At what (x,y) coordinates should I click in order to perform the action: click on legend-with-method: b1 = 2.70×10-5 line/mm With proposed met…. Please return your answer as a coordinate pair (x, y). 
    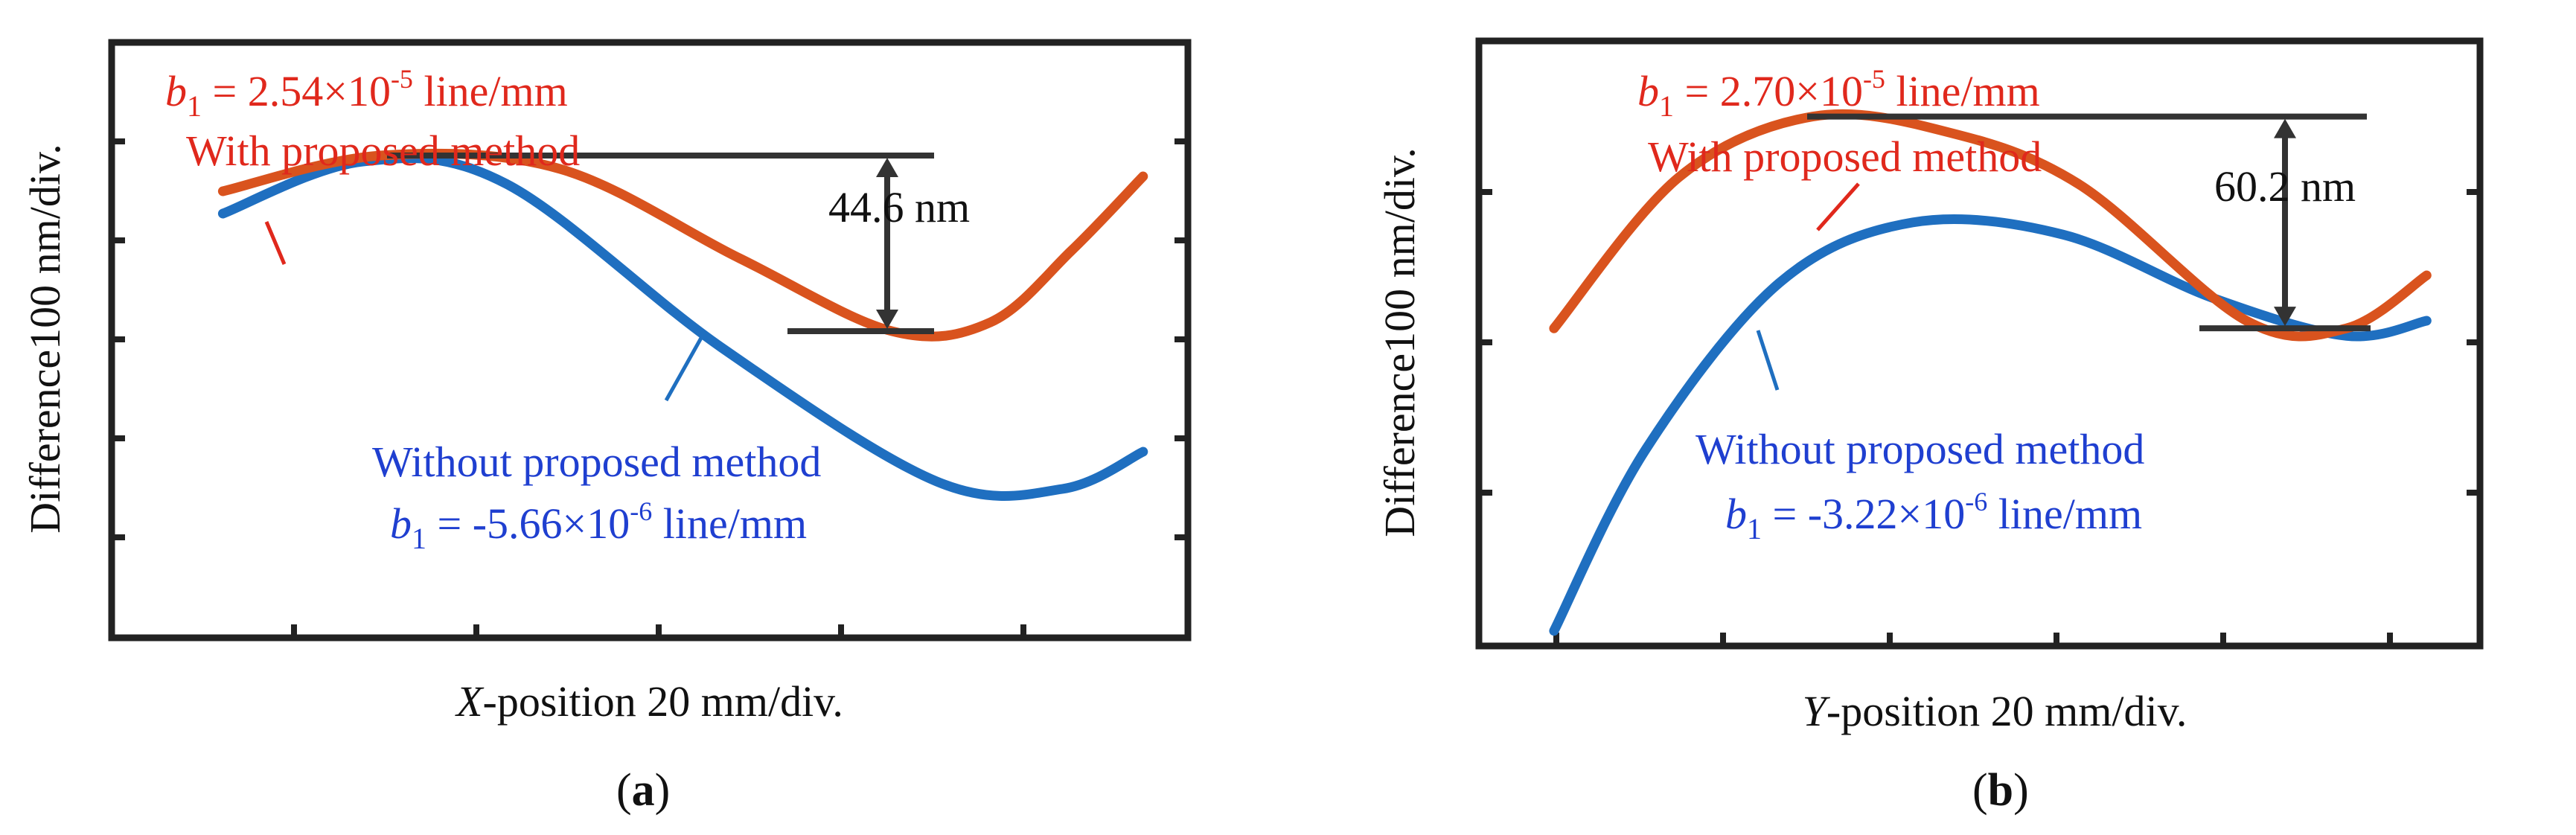
    Looking at the image, I should click on (1839, 147).